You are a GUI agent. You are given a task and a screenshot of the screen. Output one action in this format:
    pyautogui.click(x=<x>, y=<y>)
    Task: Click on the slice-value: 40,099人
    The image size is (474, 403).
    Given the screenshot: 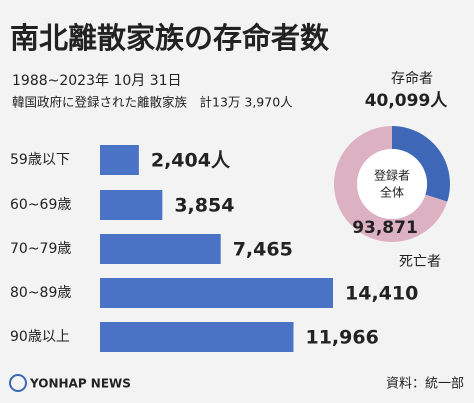 What is the action you would take?
    pyautogui.click(x=407, y=101)
    